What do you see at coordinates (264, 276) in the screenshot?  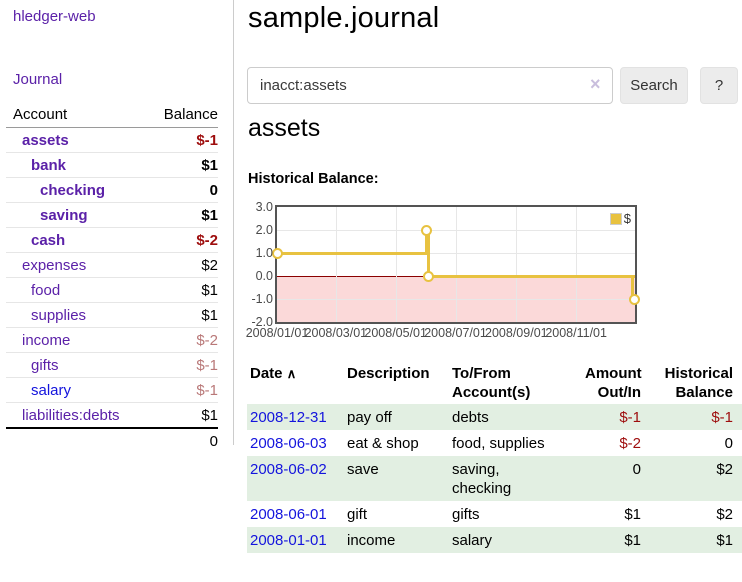 I see `y-axis-tick-label: 0.0` at bounding box center [264, 276].